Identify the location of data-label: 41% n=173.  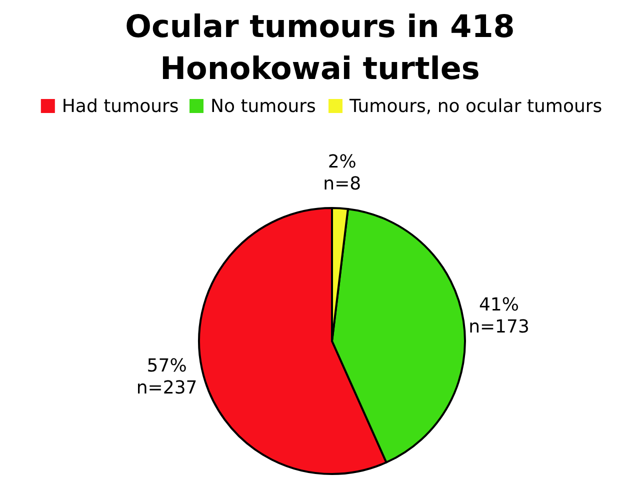
(499, 316).